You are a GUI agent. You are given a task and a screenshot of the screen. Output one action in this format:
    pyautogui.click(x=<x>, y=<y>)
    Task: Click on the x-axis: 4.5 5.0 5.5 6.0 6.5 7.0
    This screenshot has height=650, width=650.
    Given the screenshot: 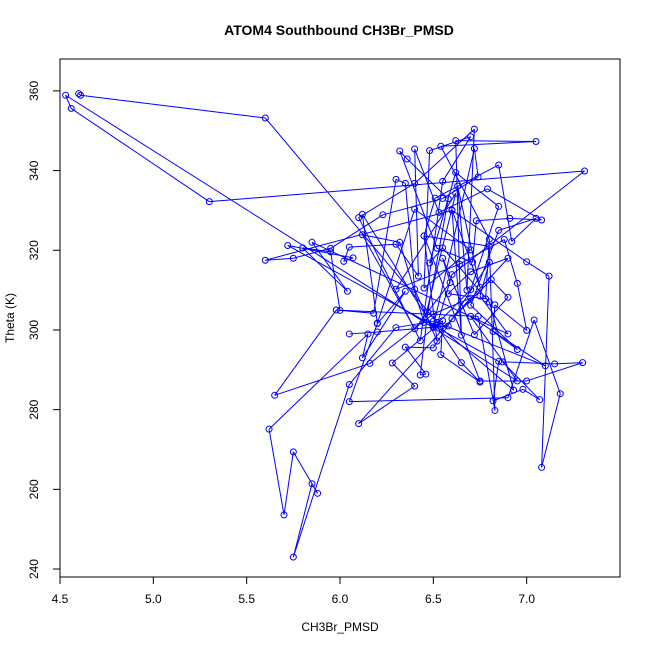 What is the action you would take?
    pyautogui.click(x=293, y=591)
    